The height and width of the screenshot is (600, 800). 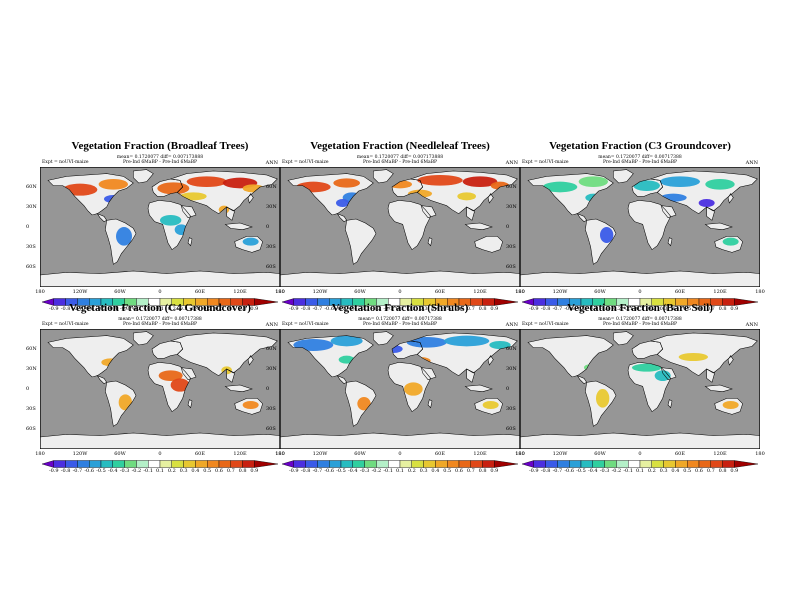 I want to click on longitude-label: 0, so click(x=640, y=454).